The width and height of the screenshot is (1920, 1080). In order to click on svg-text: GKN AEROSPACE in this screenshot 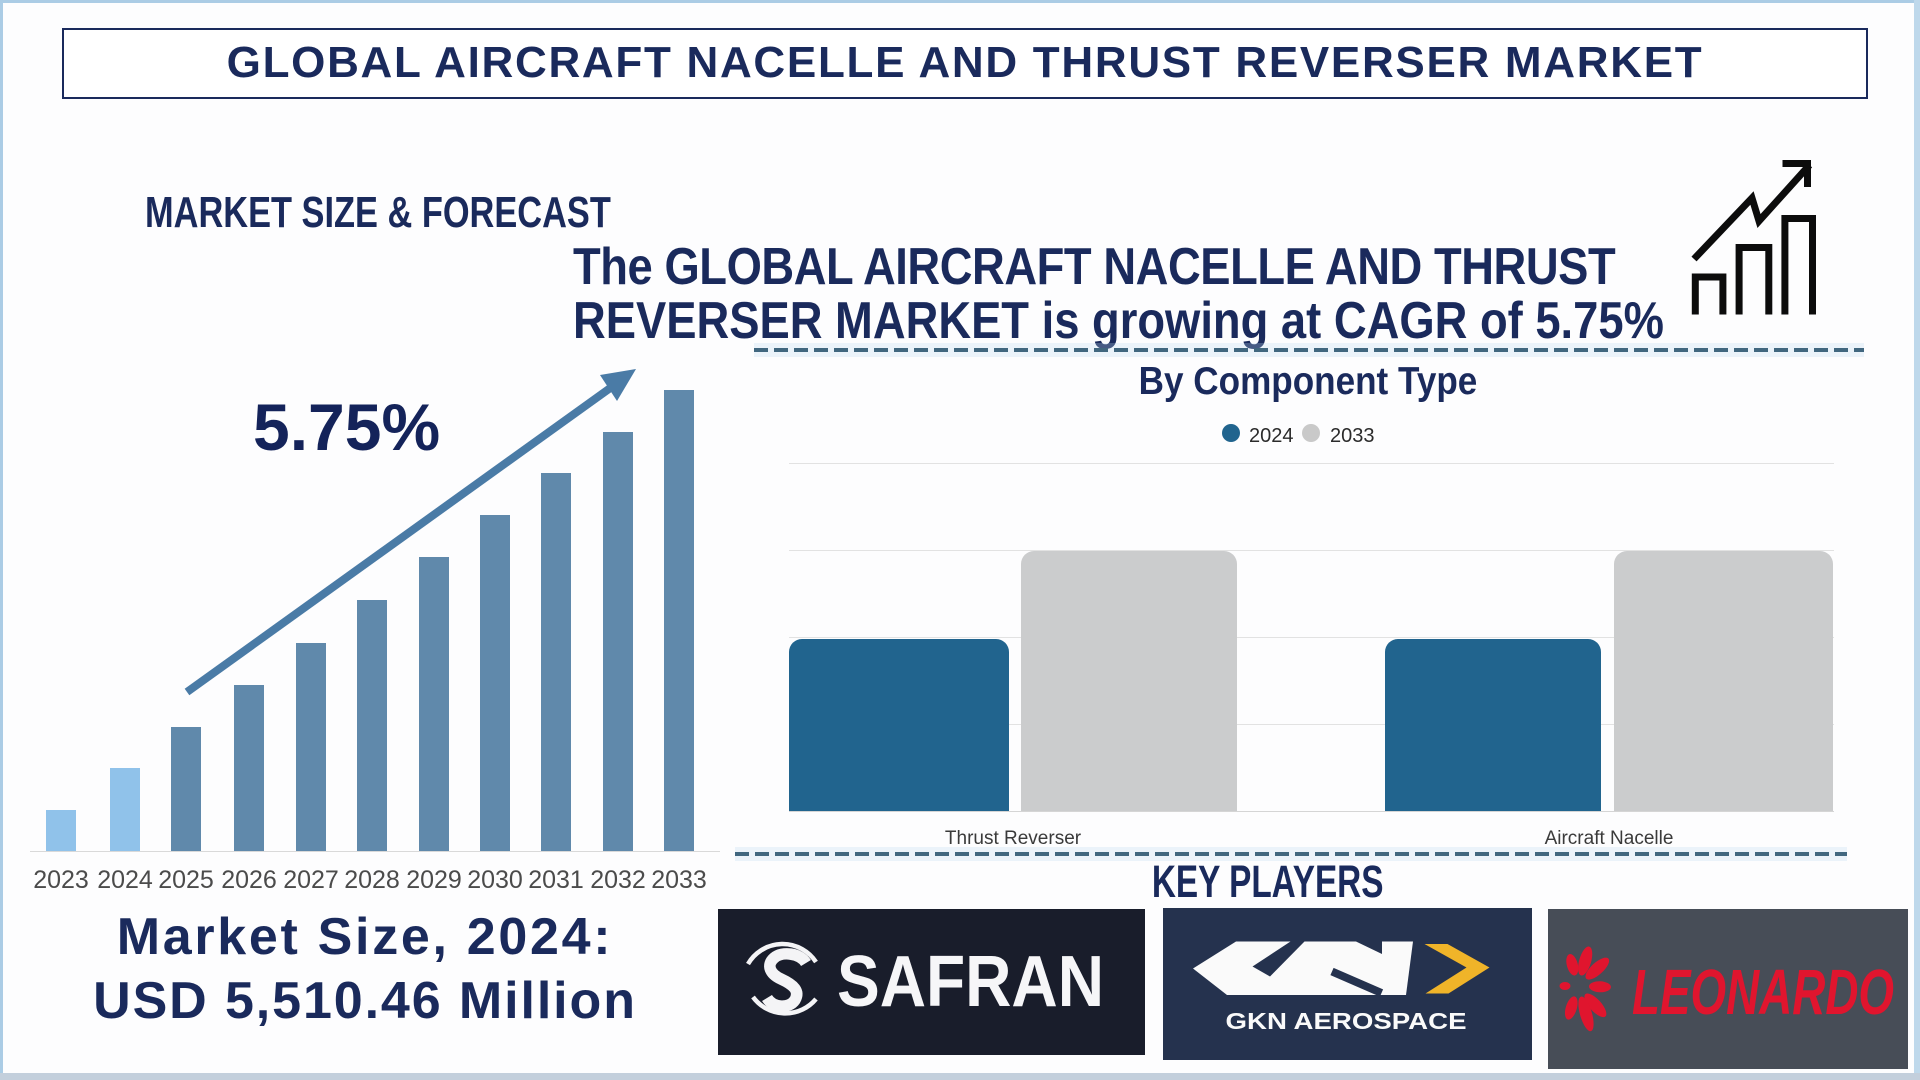, I will do `click(1346, 1021)`.